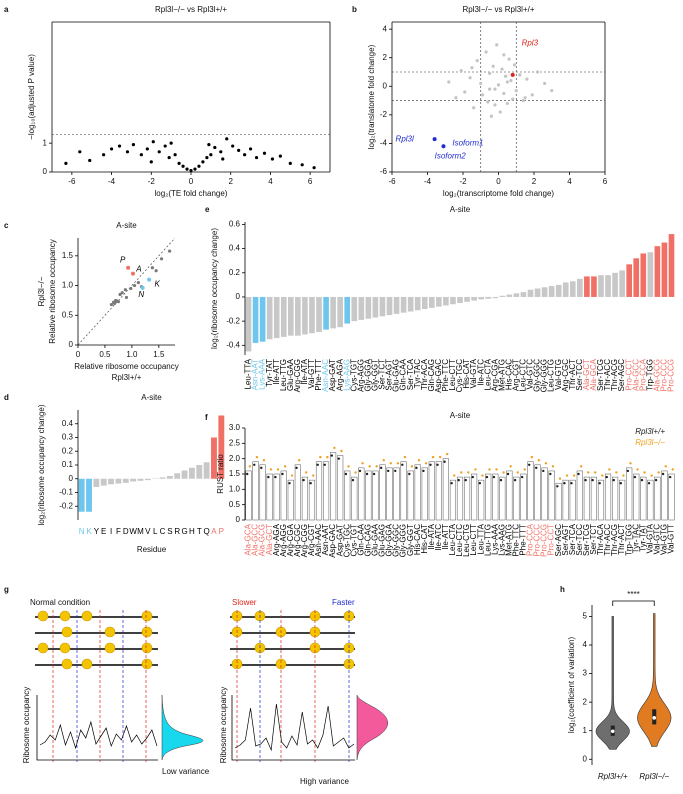 This screenshot has height=794, width=683. I want to click on x-tick-label: Ser-TCG, so click(586, 540).